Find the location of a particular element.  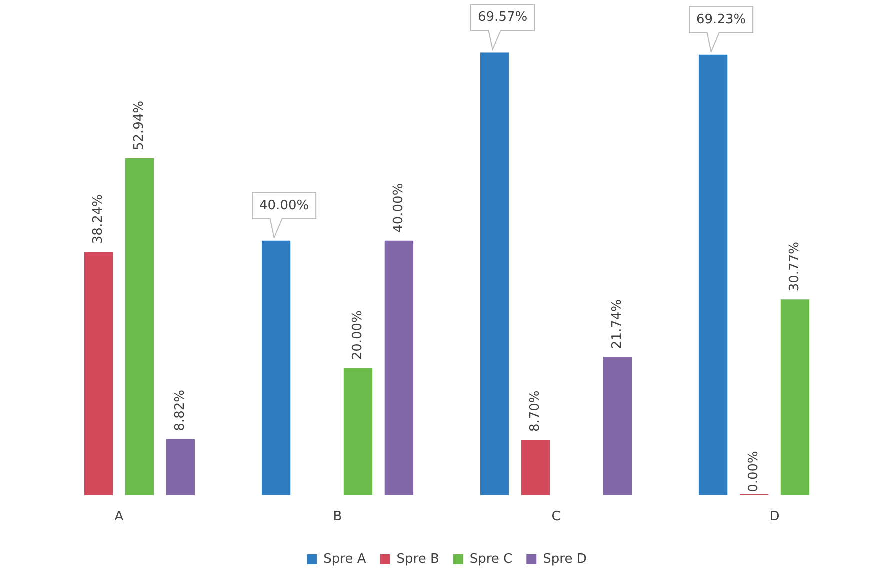

x-tick-label: D is located at coordinates (775, 517).